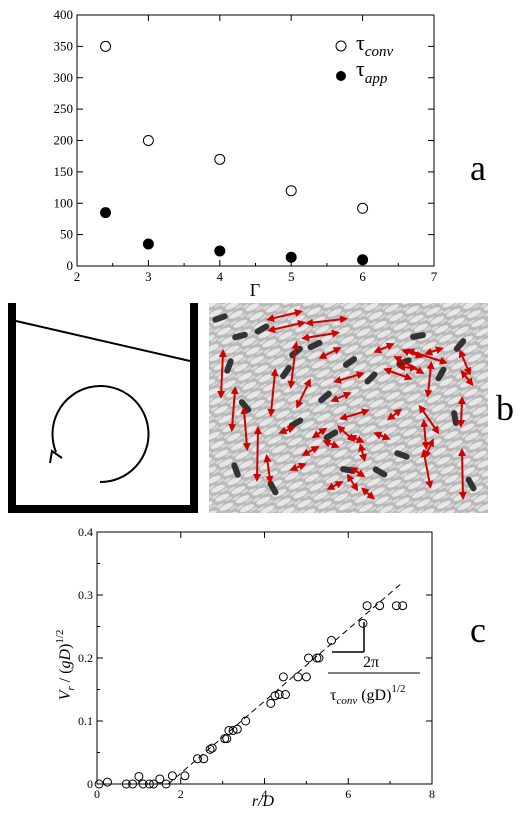 This screenshot has width=520, height=814. Describe the element at coordinates (432, 794) in the screenshot. I see `x-tick-label: 8` at that location.